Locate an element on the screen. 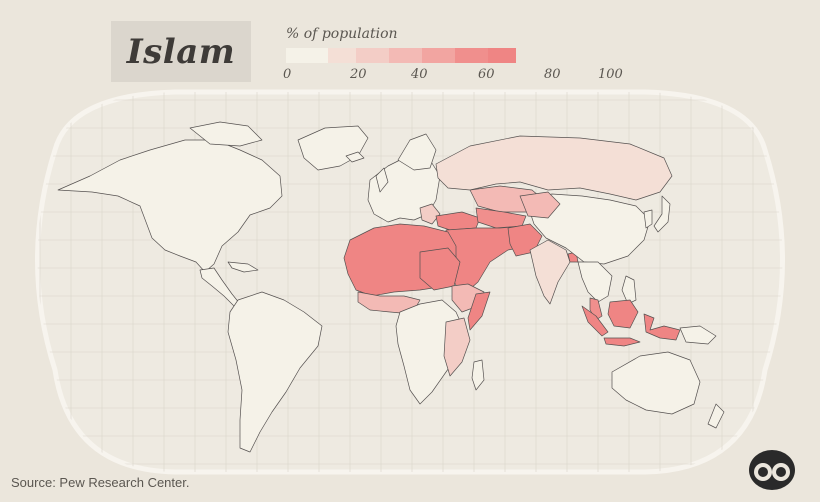 The image size is (820, 502). title-box: Islam is located at coordinates (181, 51).